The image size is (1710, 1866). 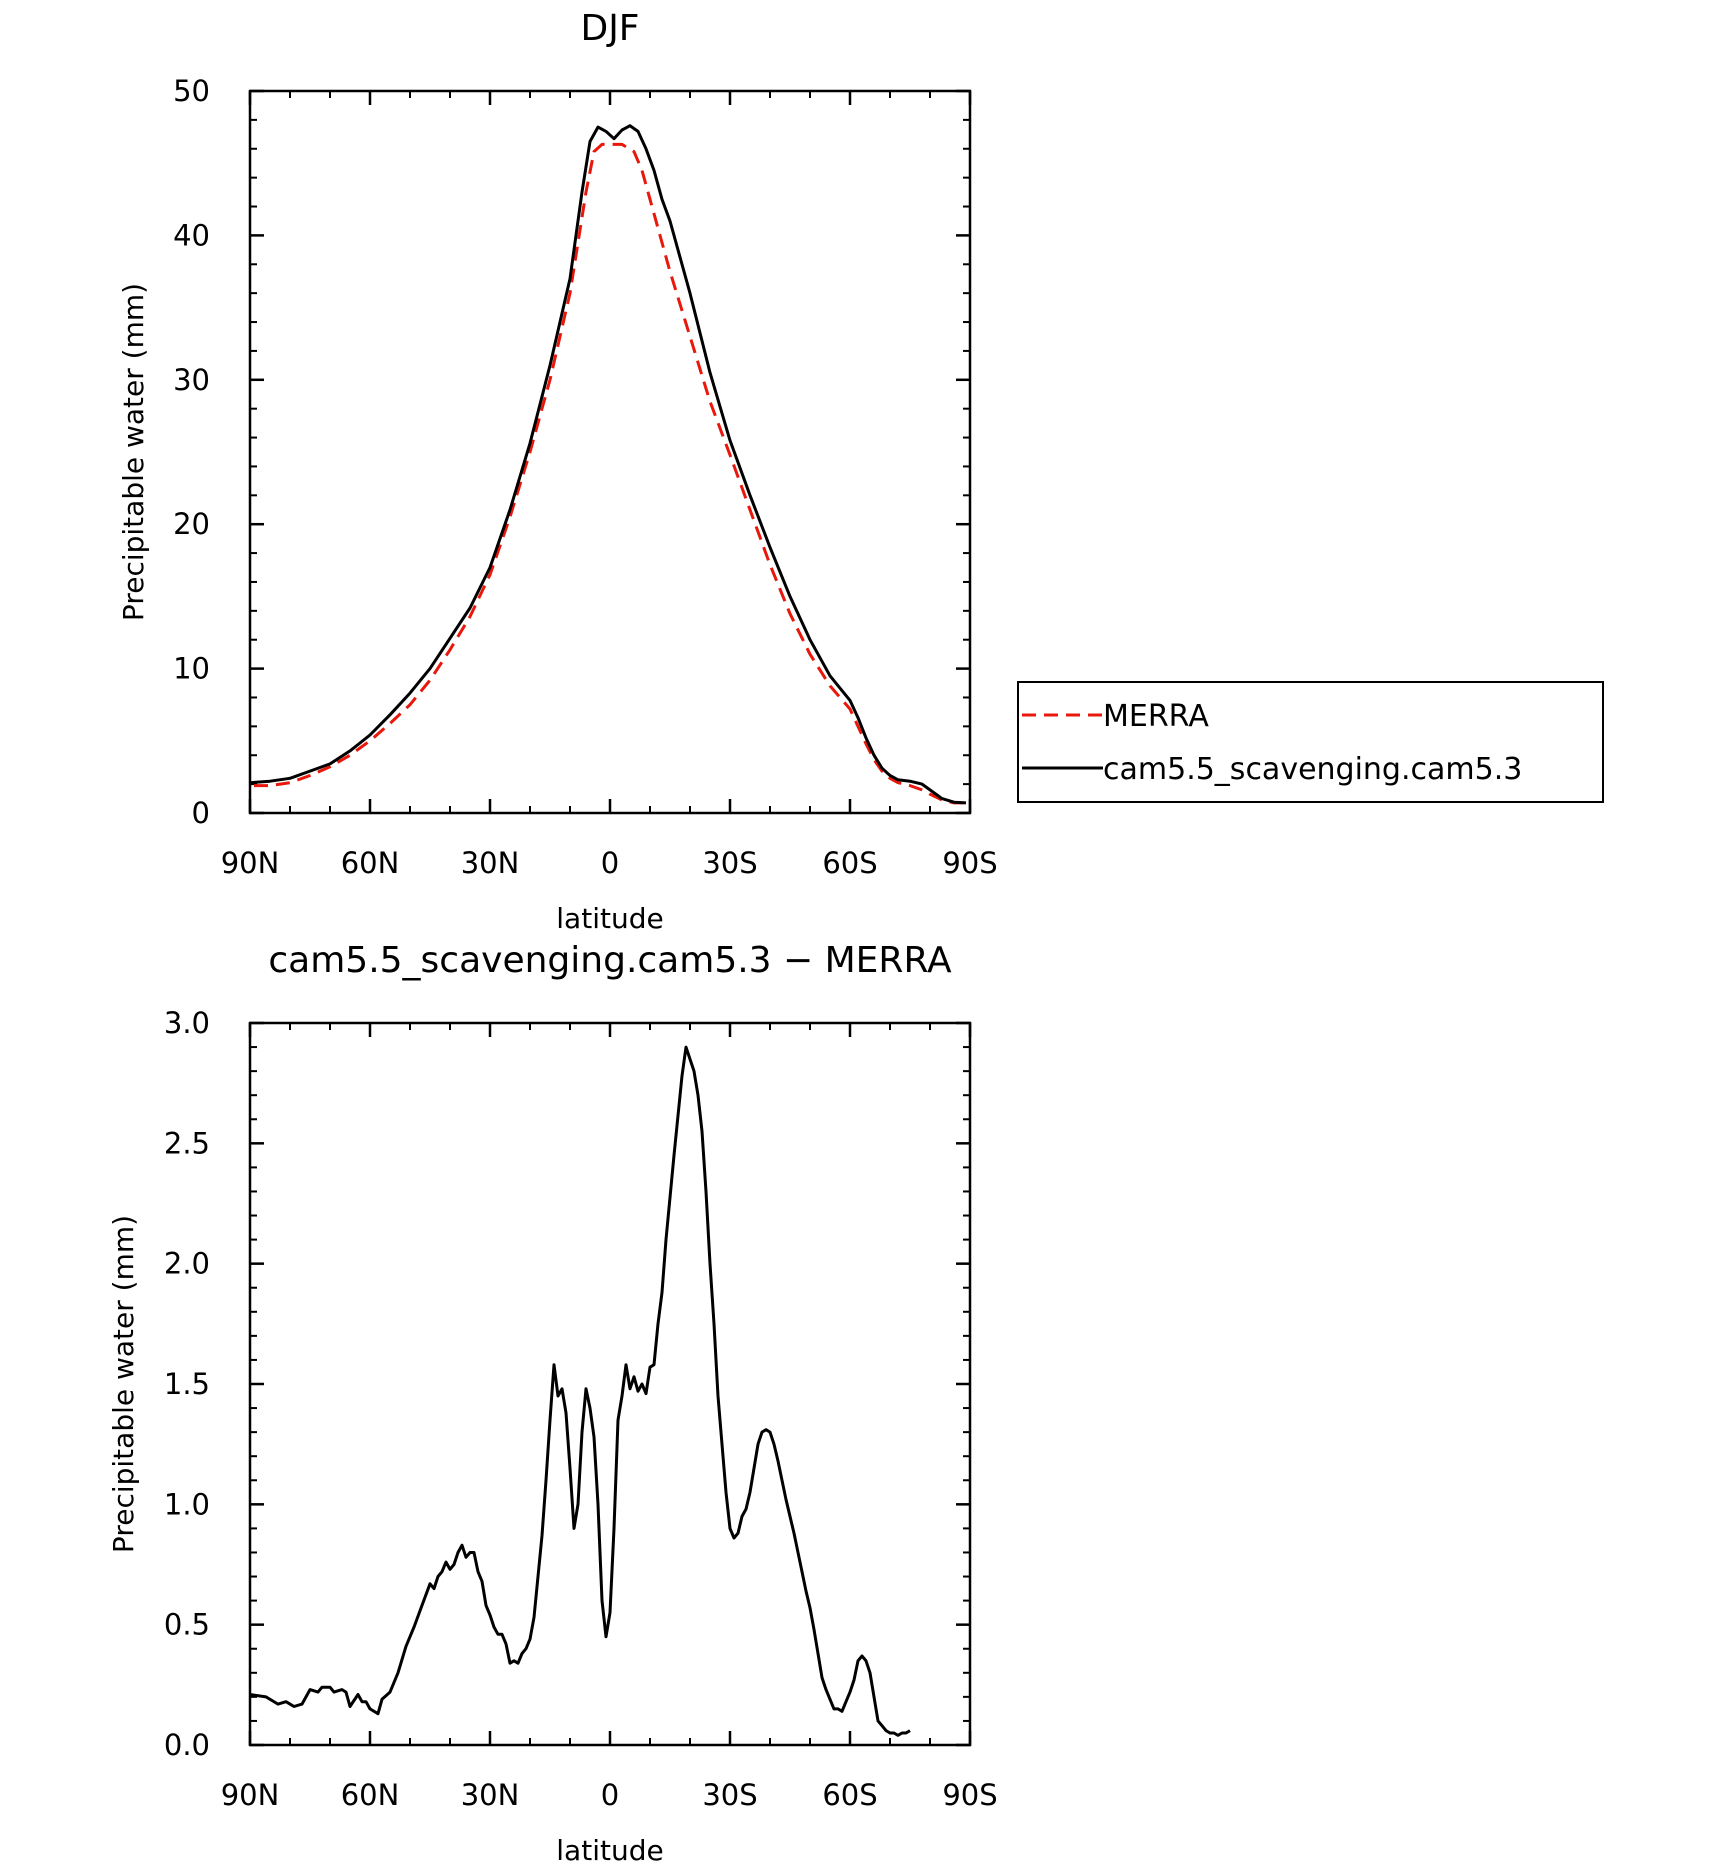 I want to click on legend-box, so click(x=1310, y=742).